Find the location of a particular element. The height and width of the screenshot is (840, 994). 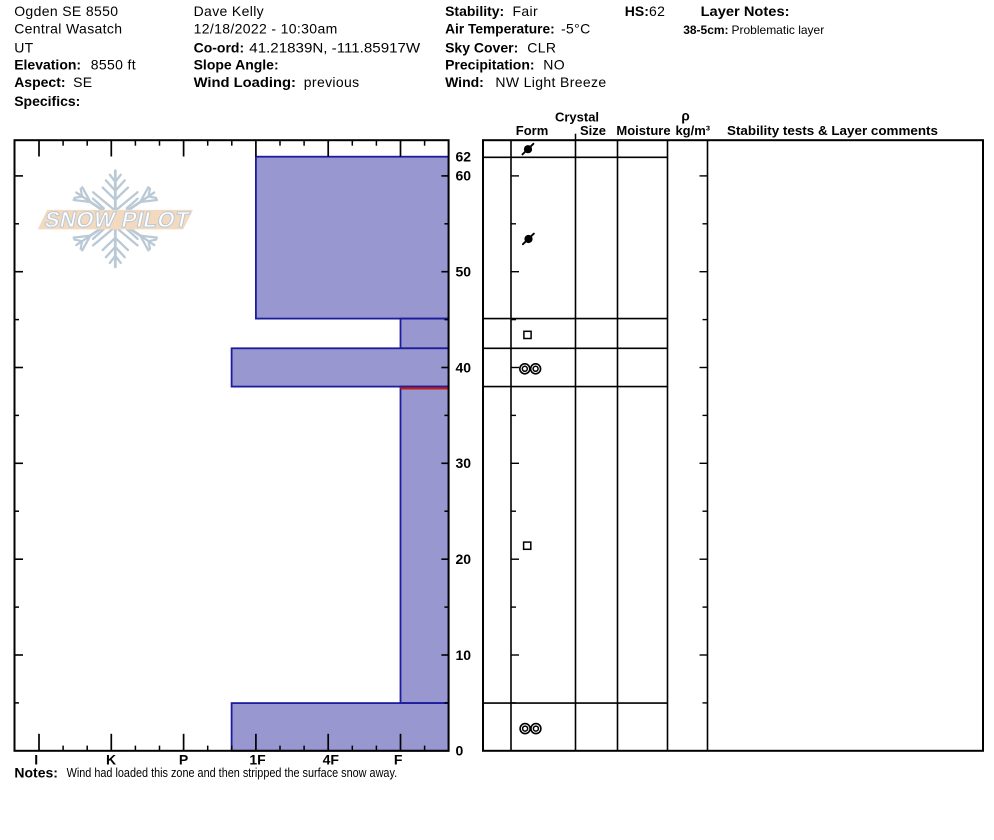

svg-text: SE is located at coordinates (82, 82).